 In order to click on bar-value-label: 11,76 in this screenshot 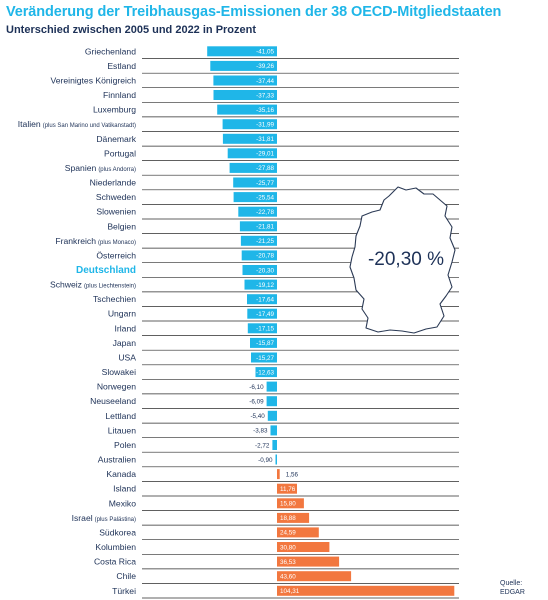, I will do `click(288, 489)`.